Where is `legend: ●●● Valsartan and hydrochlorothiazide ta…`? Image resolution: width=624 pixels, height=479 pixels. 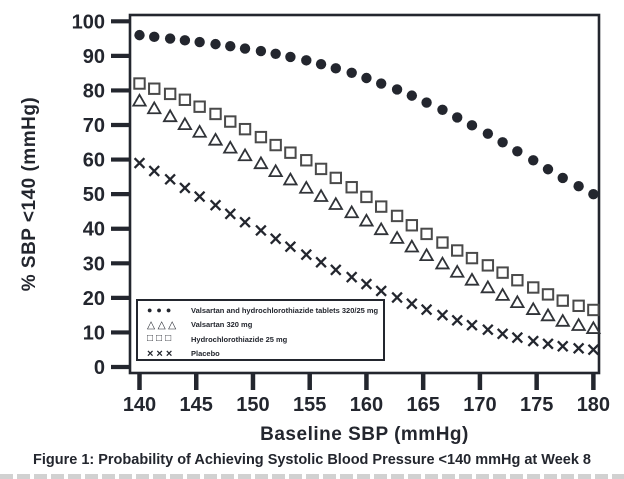
legend: ●●● Valsartan and hydrochlorothiazide ta… is located at coordinates (260, 330).